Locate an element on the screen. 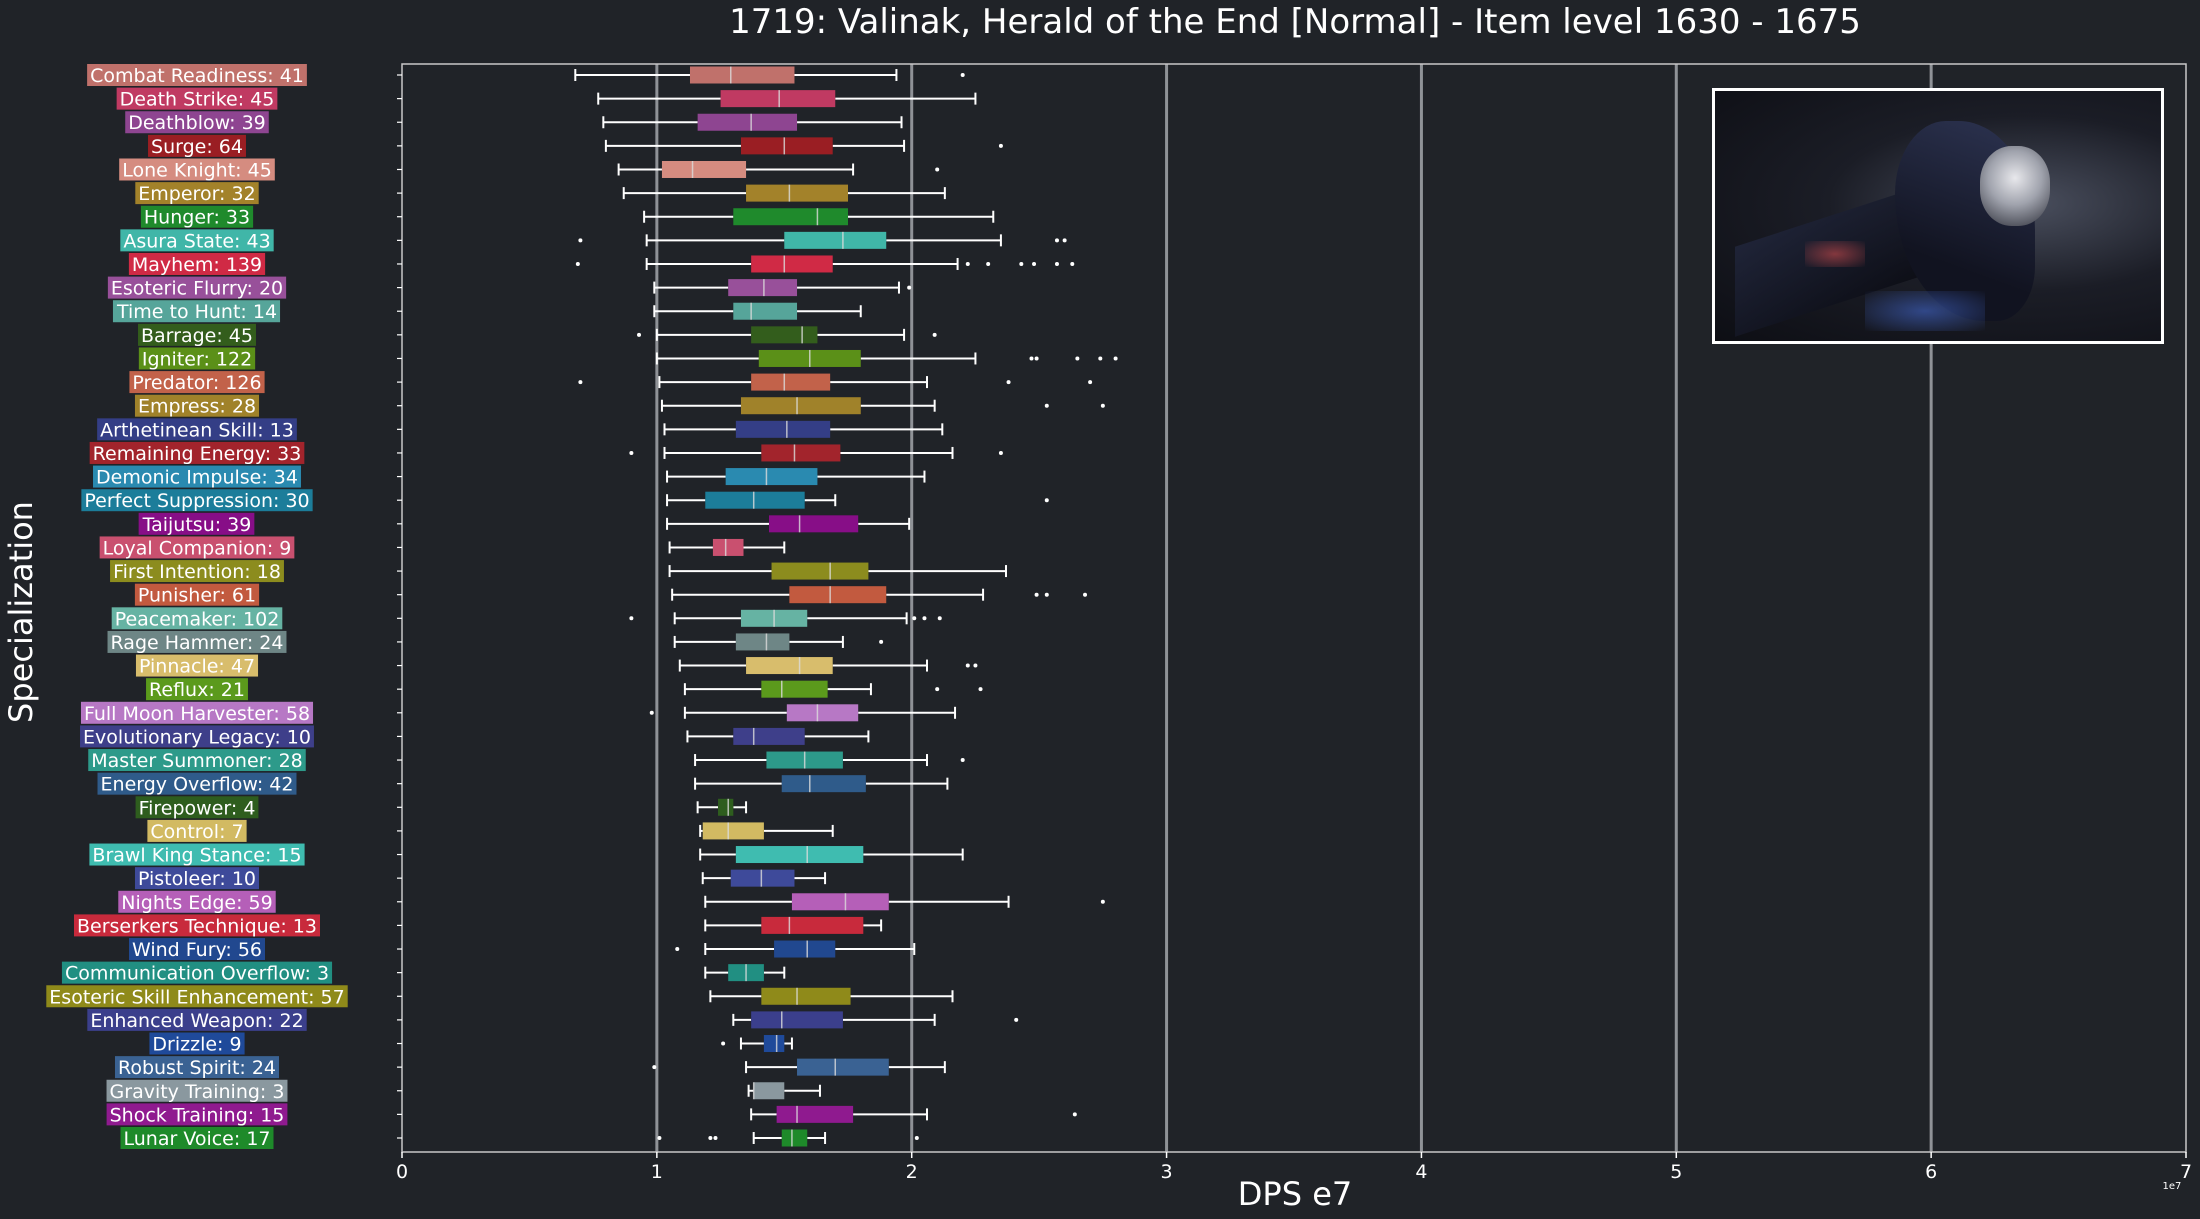  spec-label-text: Master Summoner: 28 is located at coordinates (197, 761).